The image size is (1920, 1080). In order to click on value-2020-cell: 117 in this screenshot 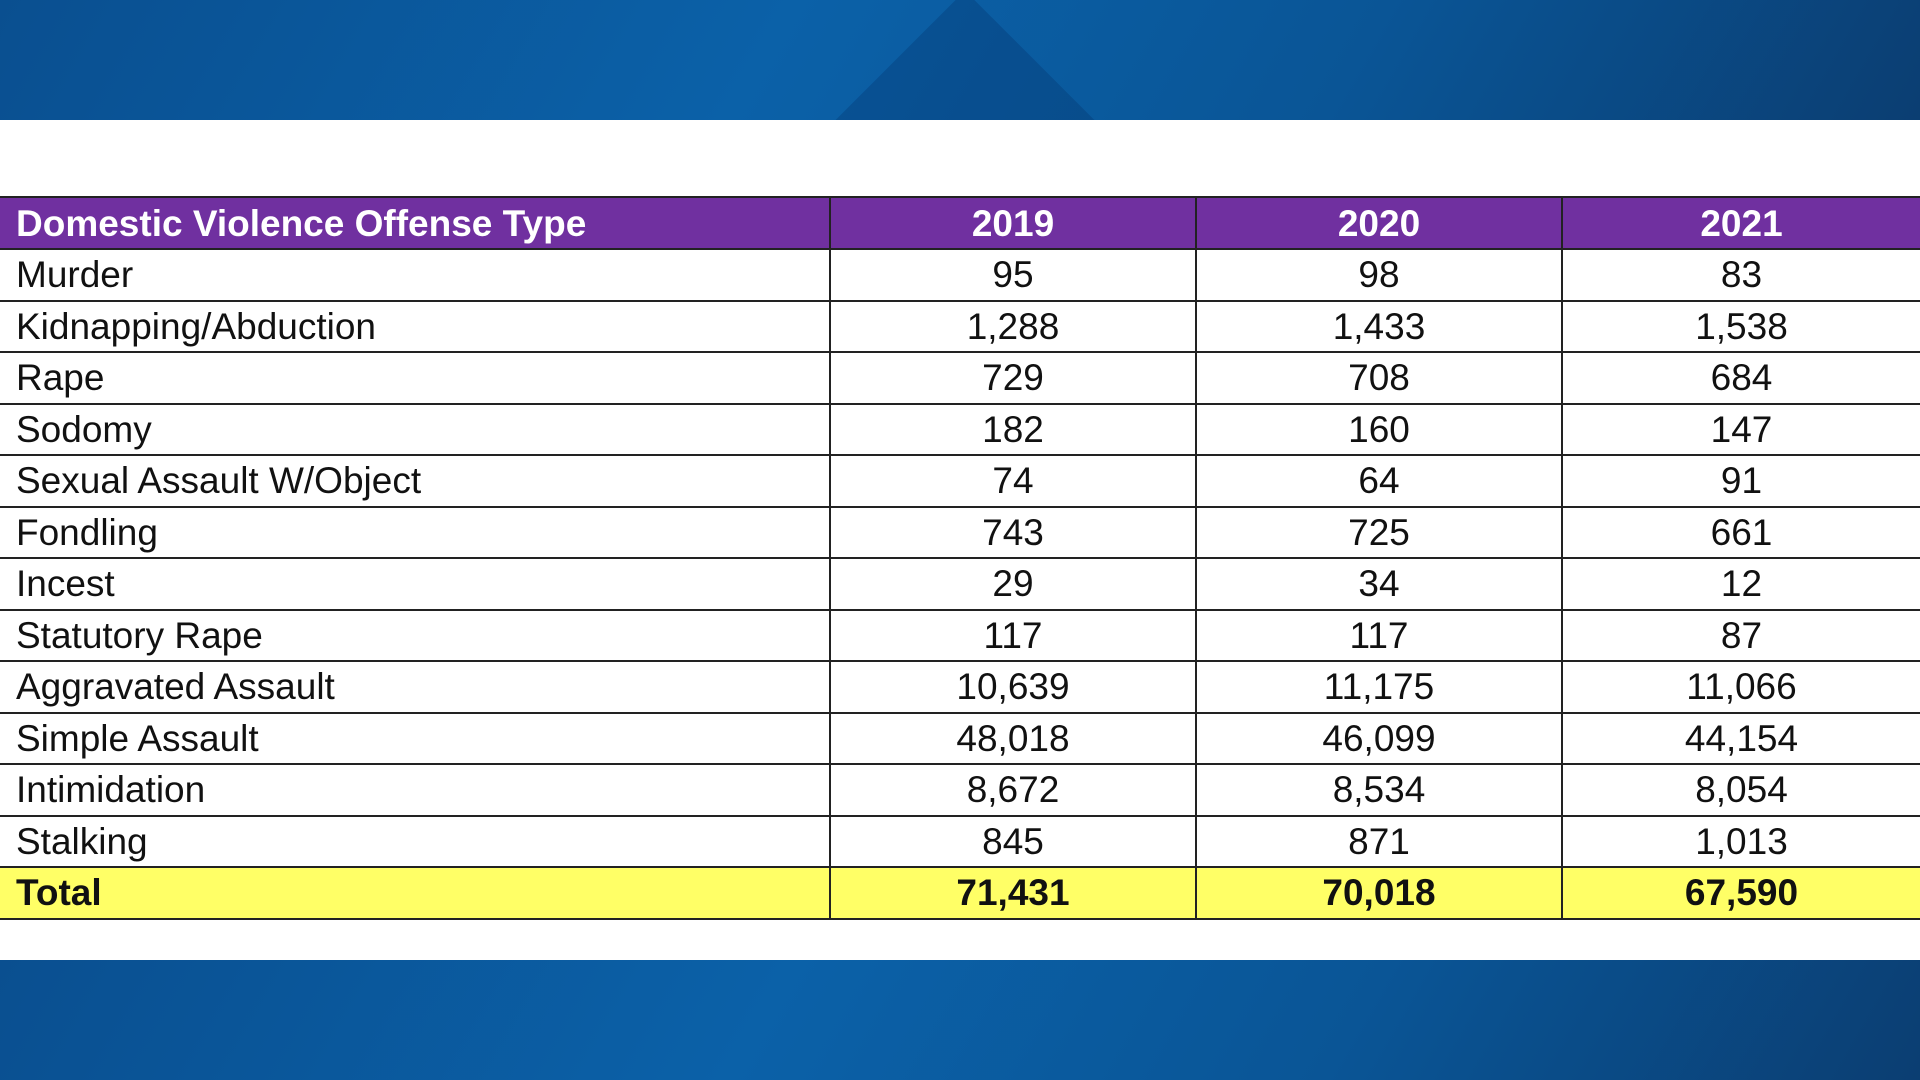, I will do `click(1379, 635)`.